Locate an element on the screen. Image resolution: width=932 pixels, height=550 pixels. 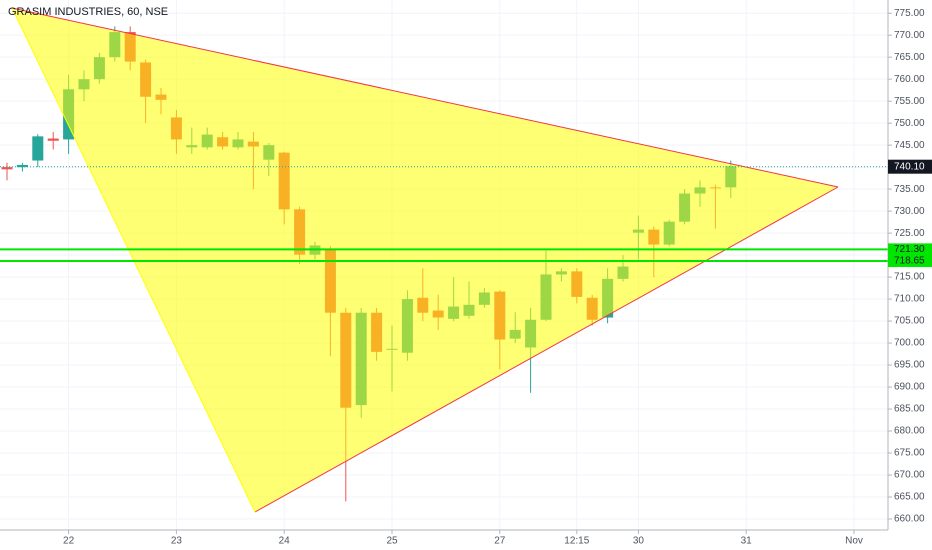
y-tick-label: 680.00 is located at coordinates (909, 431).